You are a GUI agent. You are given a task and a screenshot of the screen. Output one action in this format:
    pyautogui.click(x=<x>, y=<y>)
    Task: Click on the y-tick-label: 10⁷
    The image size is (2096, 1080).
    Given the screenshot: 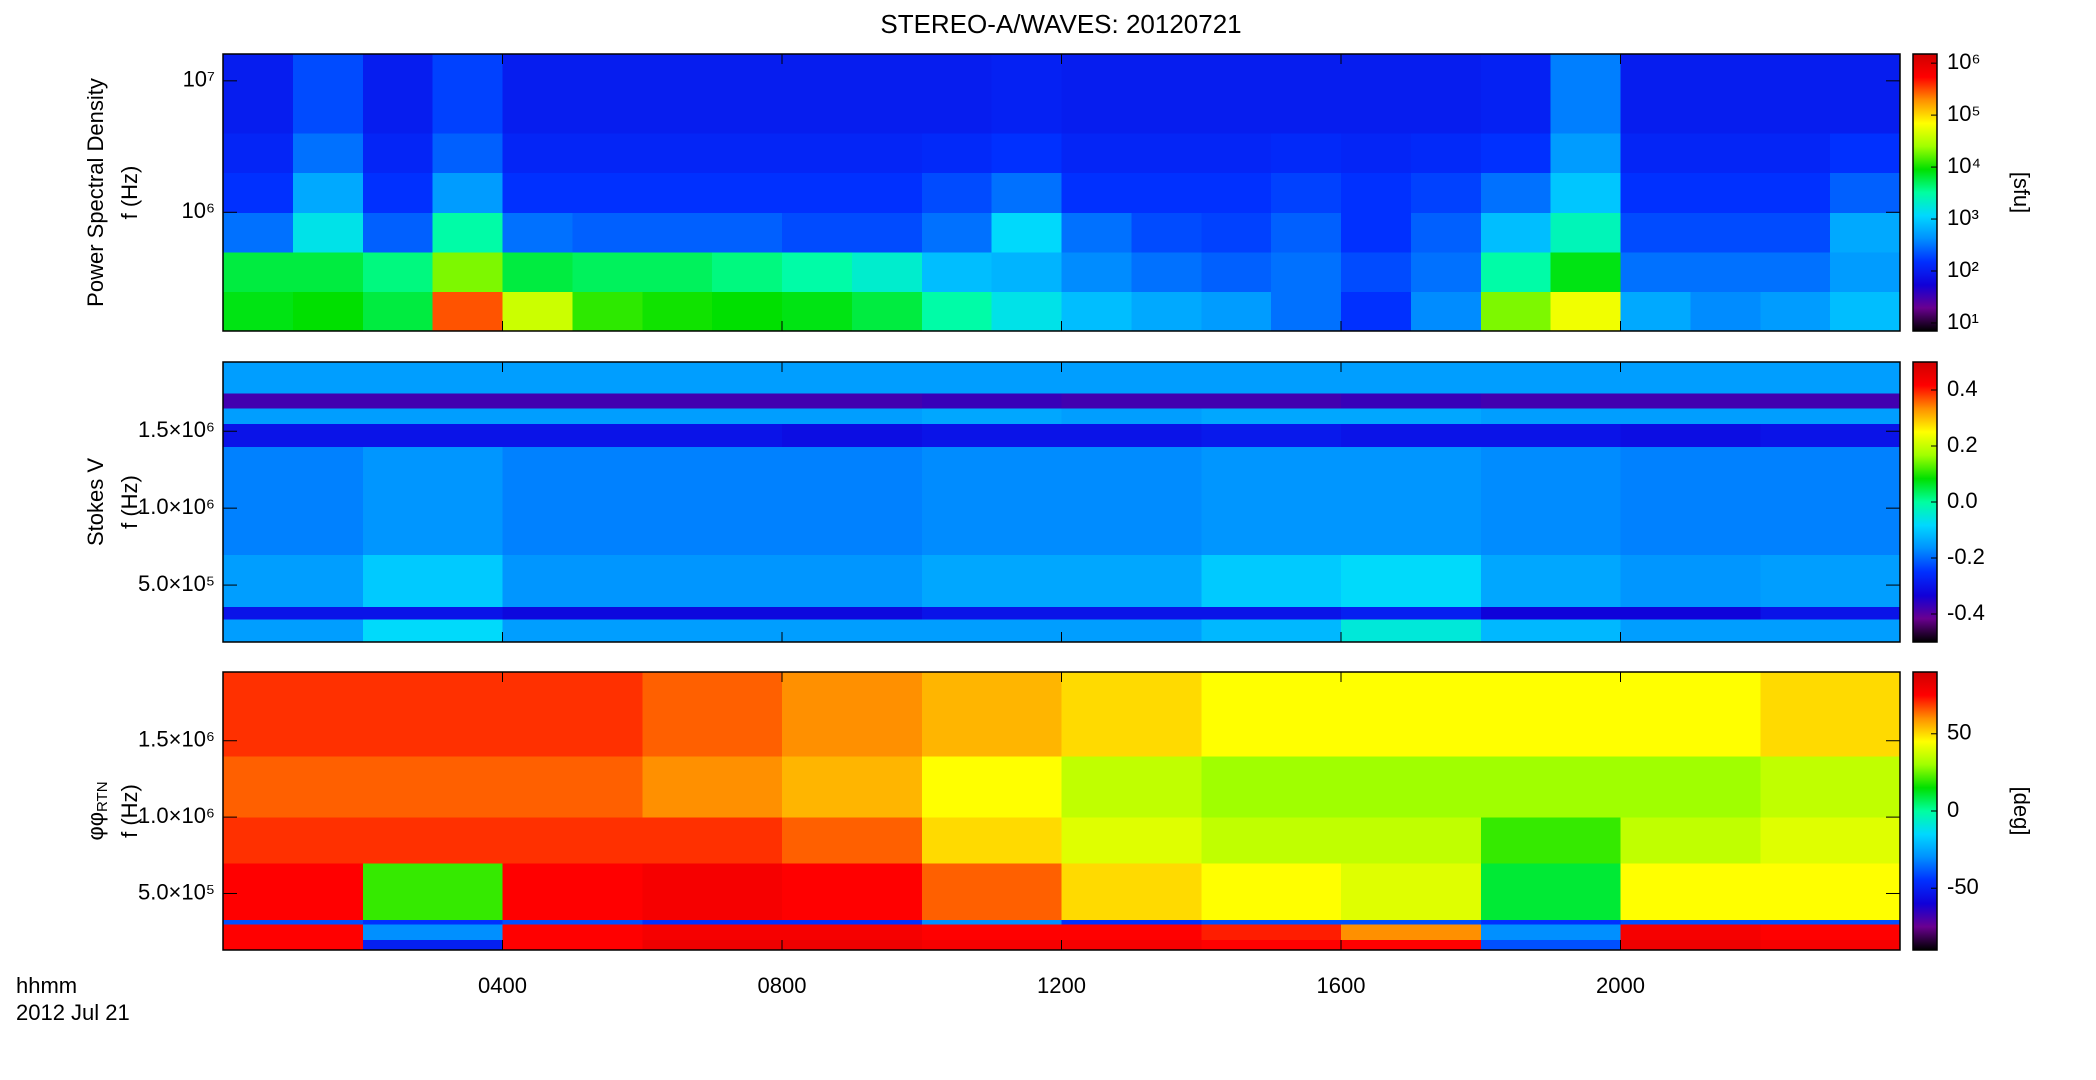 What is the action you would take?
    pyautogui.click(x=199, y=79)
    